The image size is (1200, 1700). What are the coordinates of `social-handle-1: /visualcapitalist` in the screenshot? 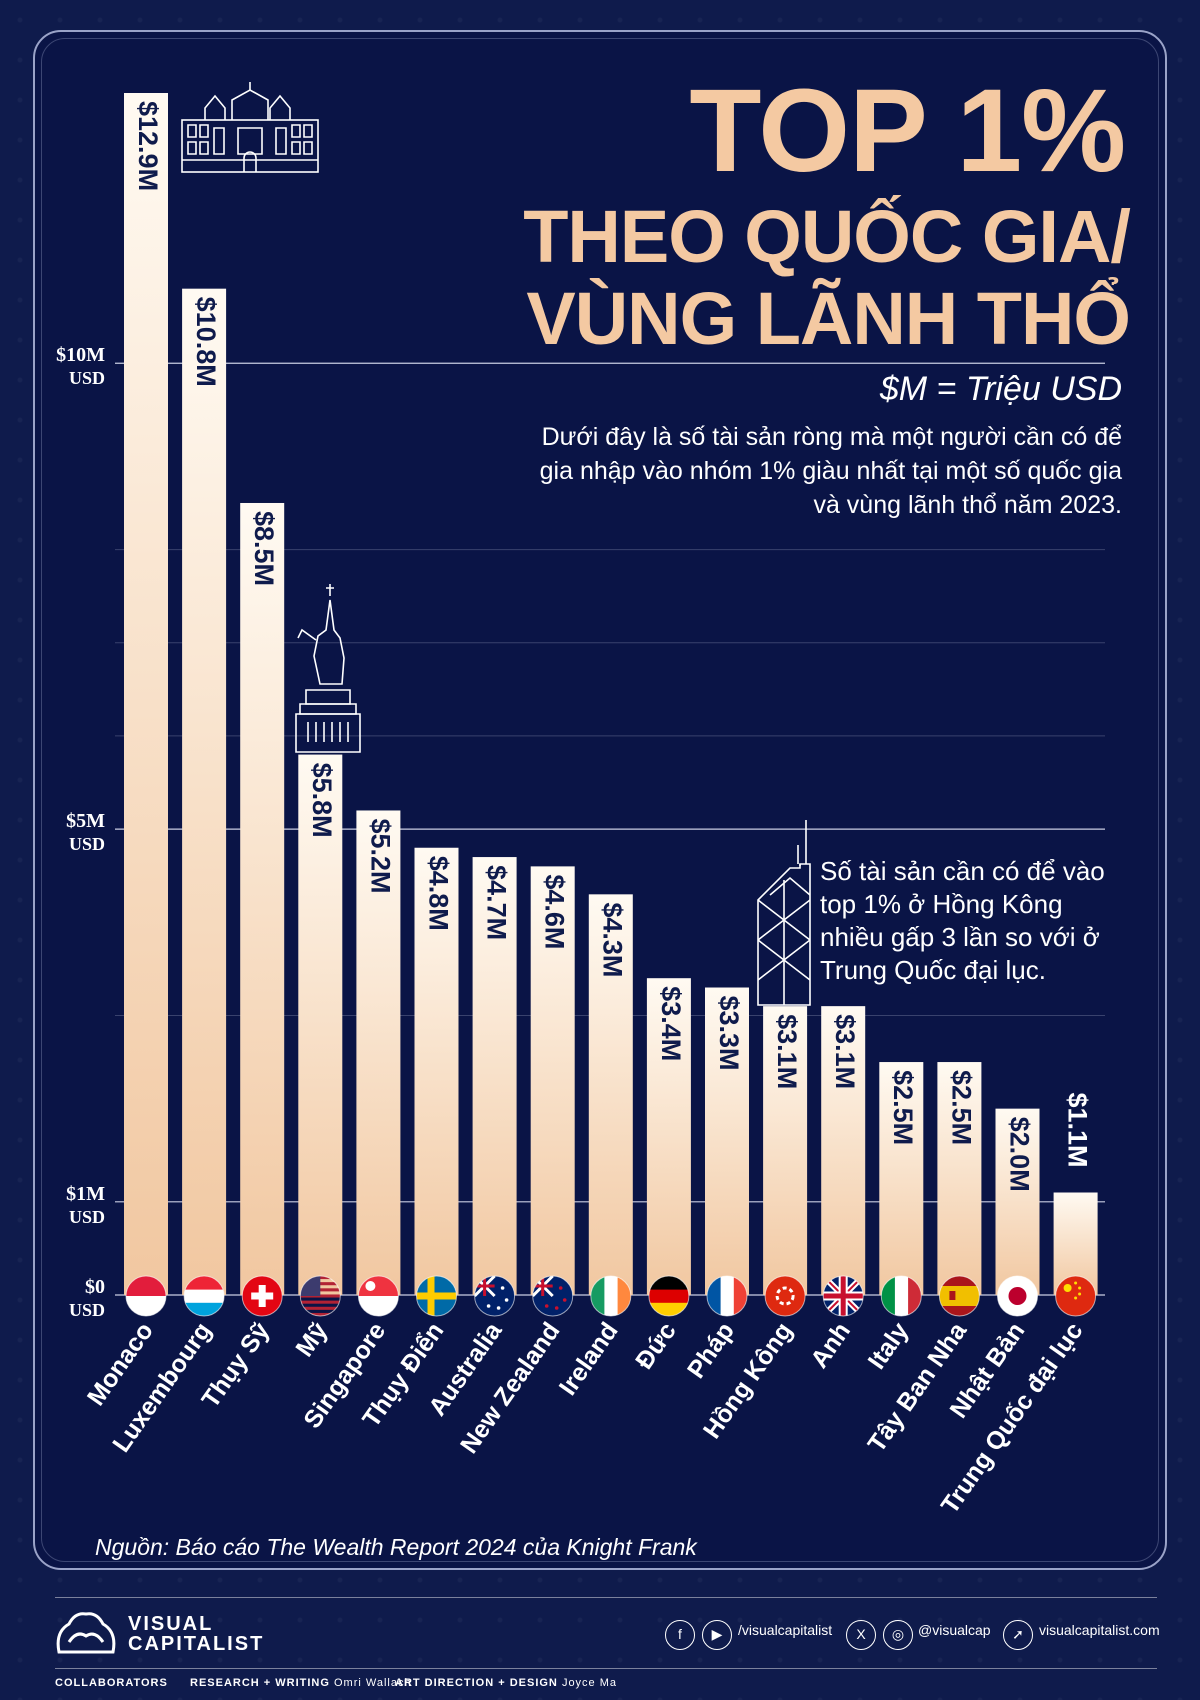 It's located at (785, 1630).